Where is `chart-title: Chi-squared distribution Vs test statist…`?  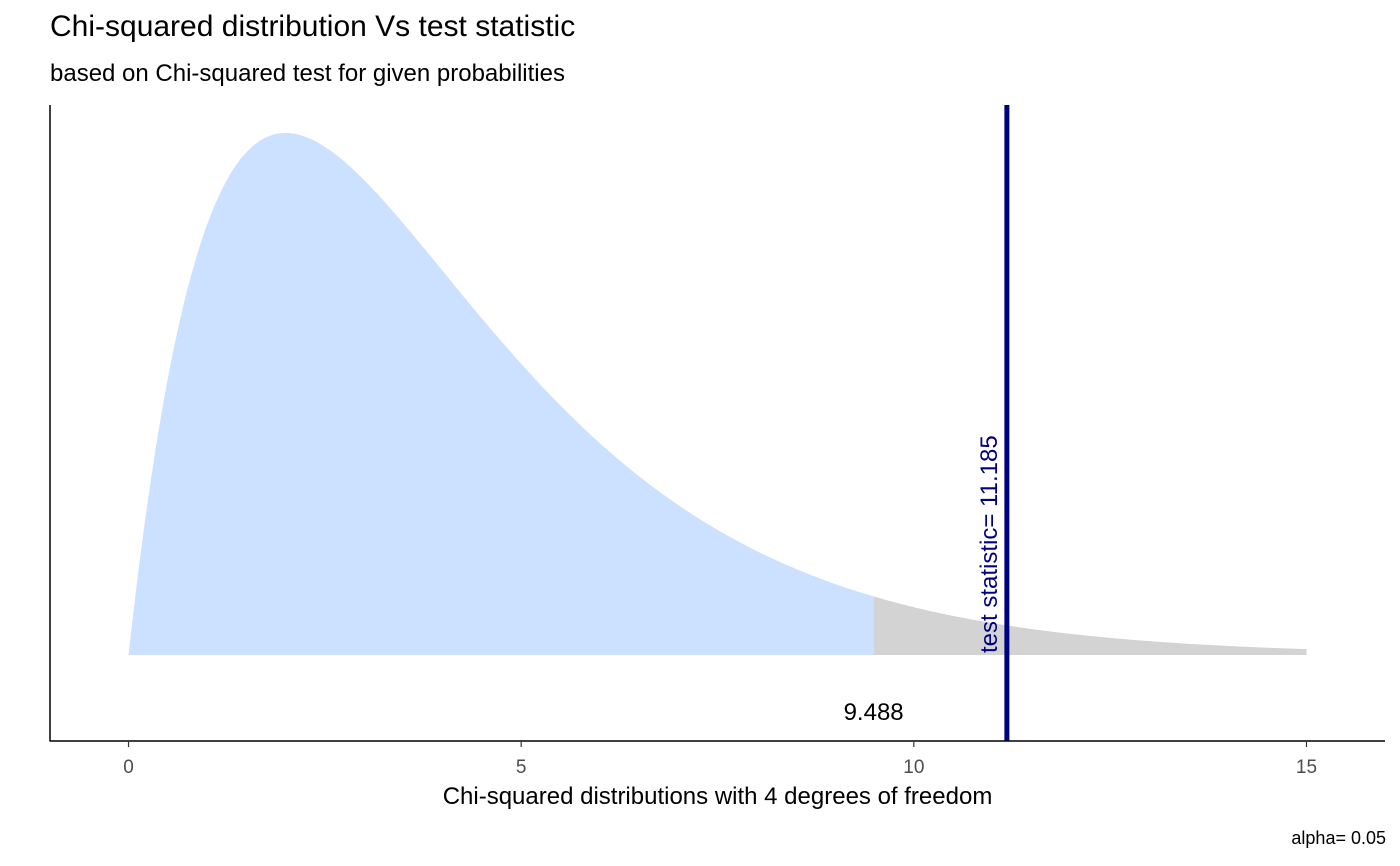
chart-title: Chi-squared distribution Vs test statist… is located at coordinates (313, 26).